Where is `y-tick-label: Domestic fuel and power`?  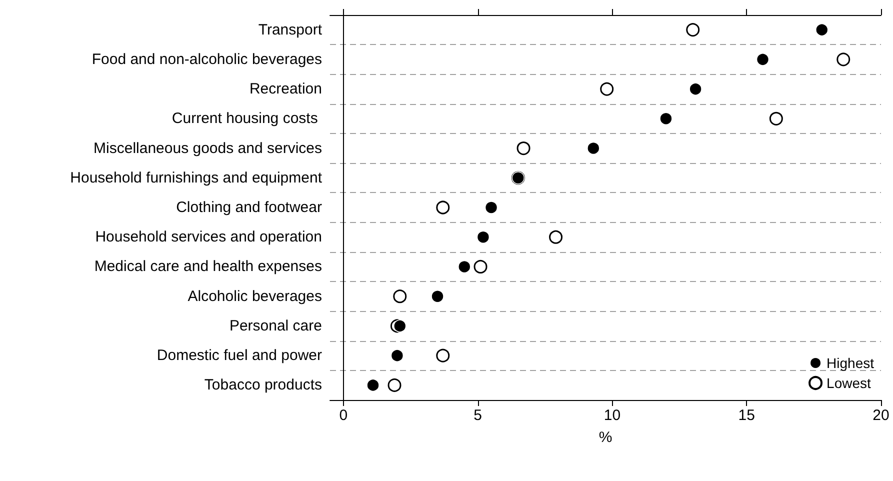 y-tick-label: Domestic fuel and power is located at coordinates (239, 355).